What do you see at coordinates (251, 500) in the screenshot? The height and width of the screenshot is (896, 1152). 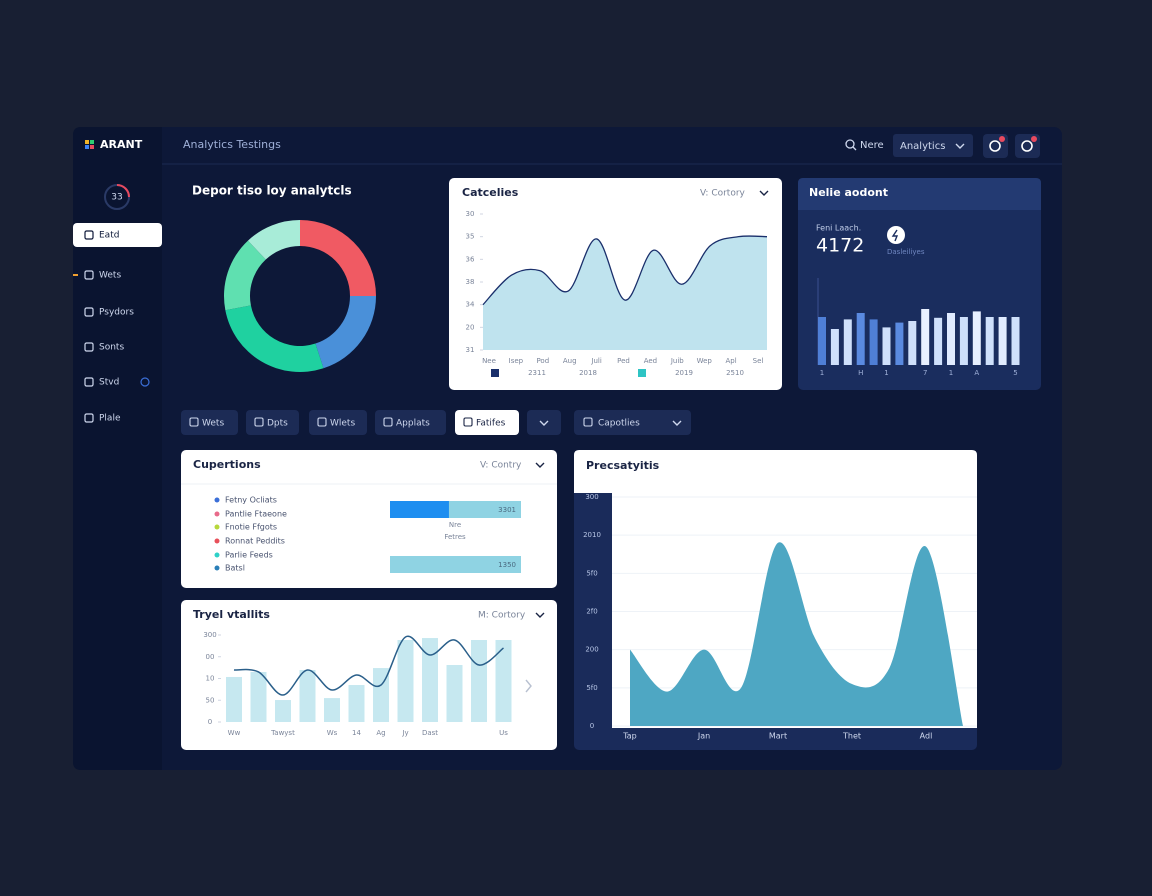 I see `legend-label: Fetny Ocliats` at bounding box center [251, 500].